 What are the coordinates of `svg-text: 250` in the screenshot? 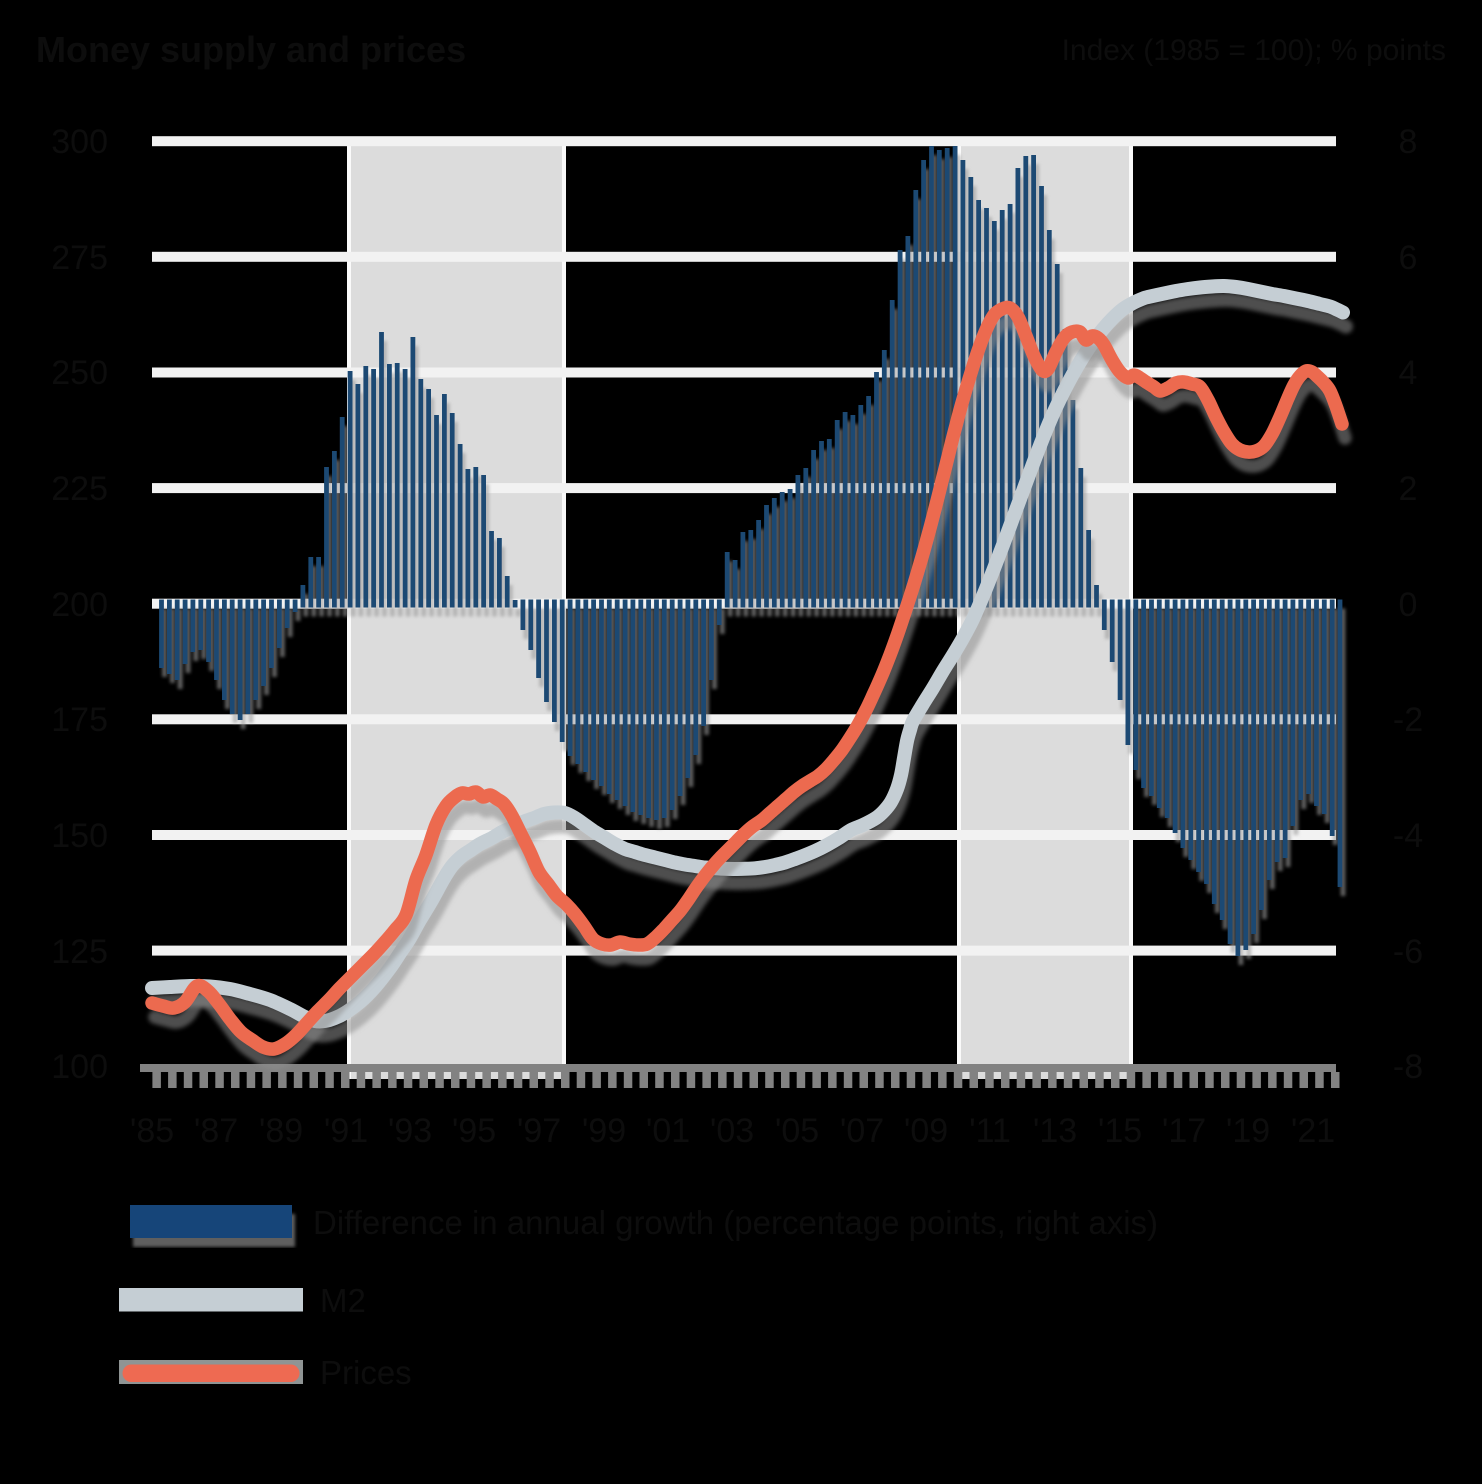 It's located at (79, 373).